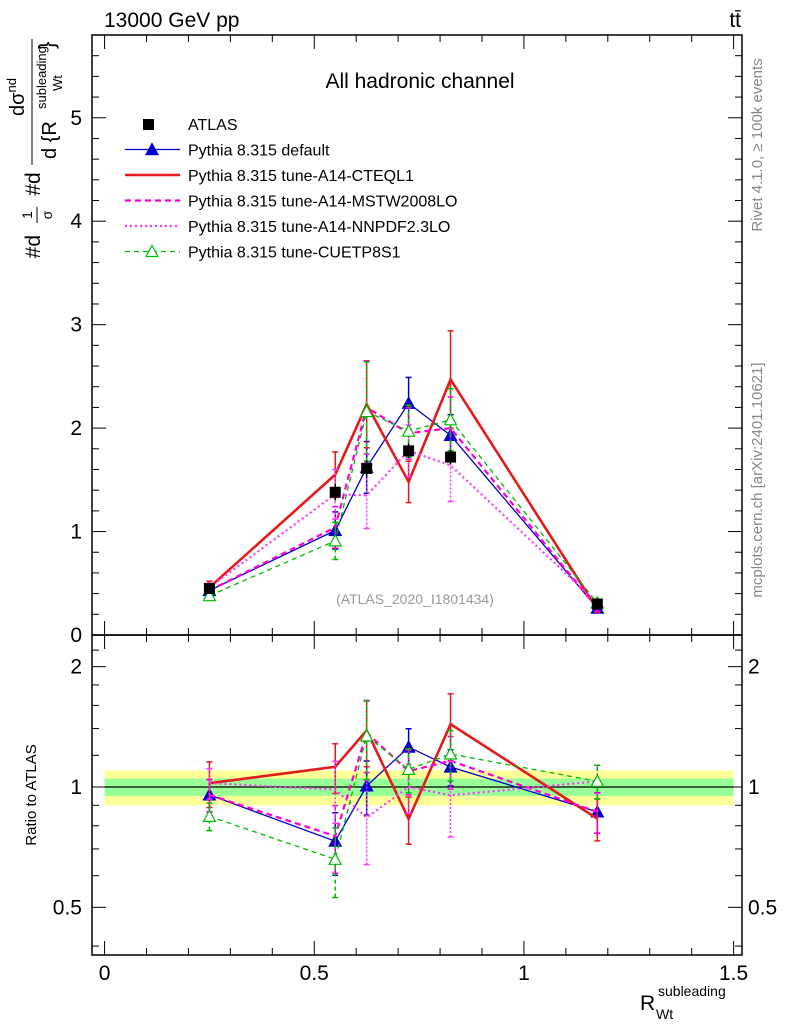 The height and width of the screenshot is (1024, 786). Describe the element at coordinates (733, 973) in the screenshot. I see `x-tick-label: 1.5` at that location.